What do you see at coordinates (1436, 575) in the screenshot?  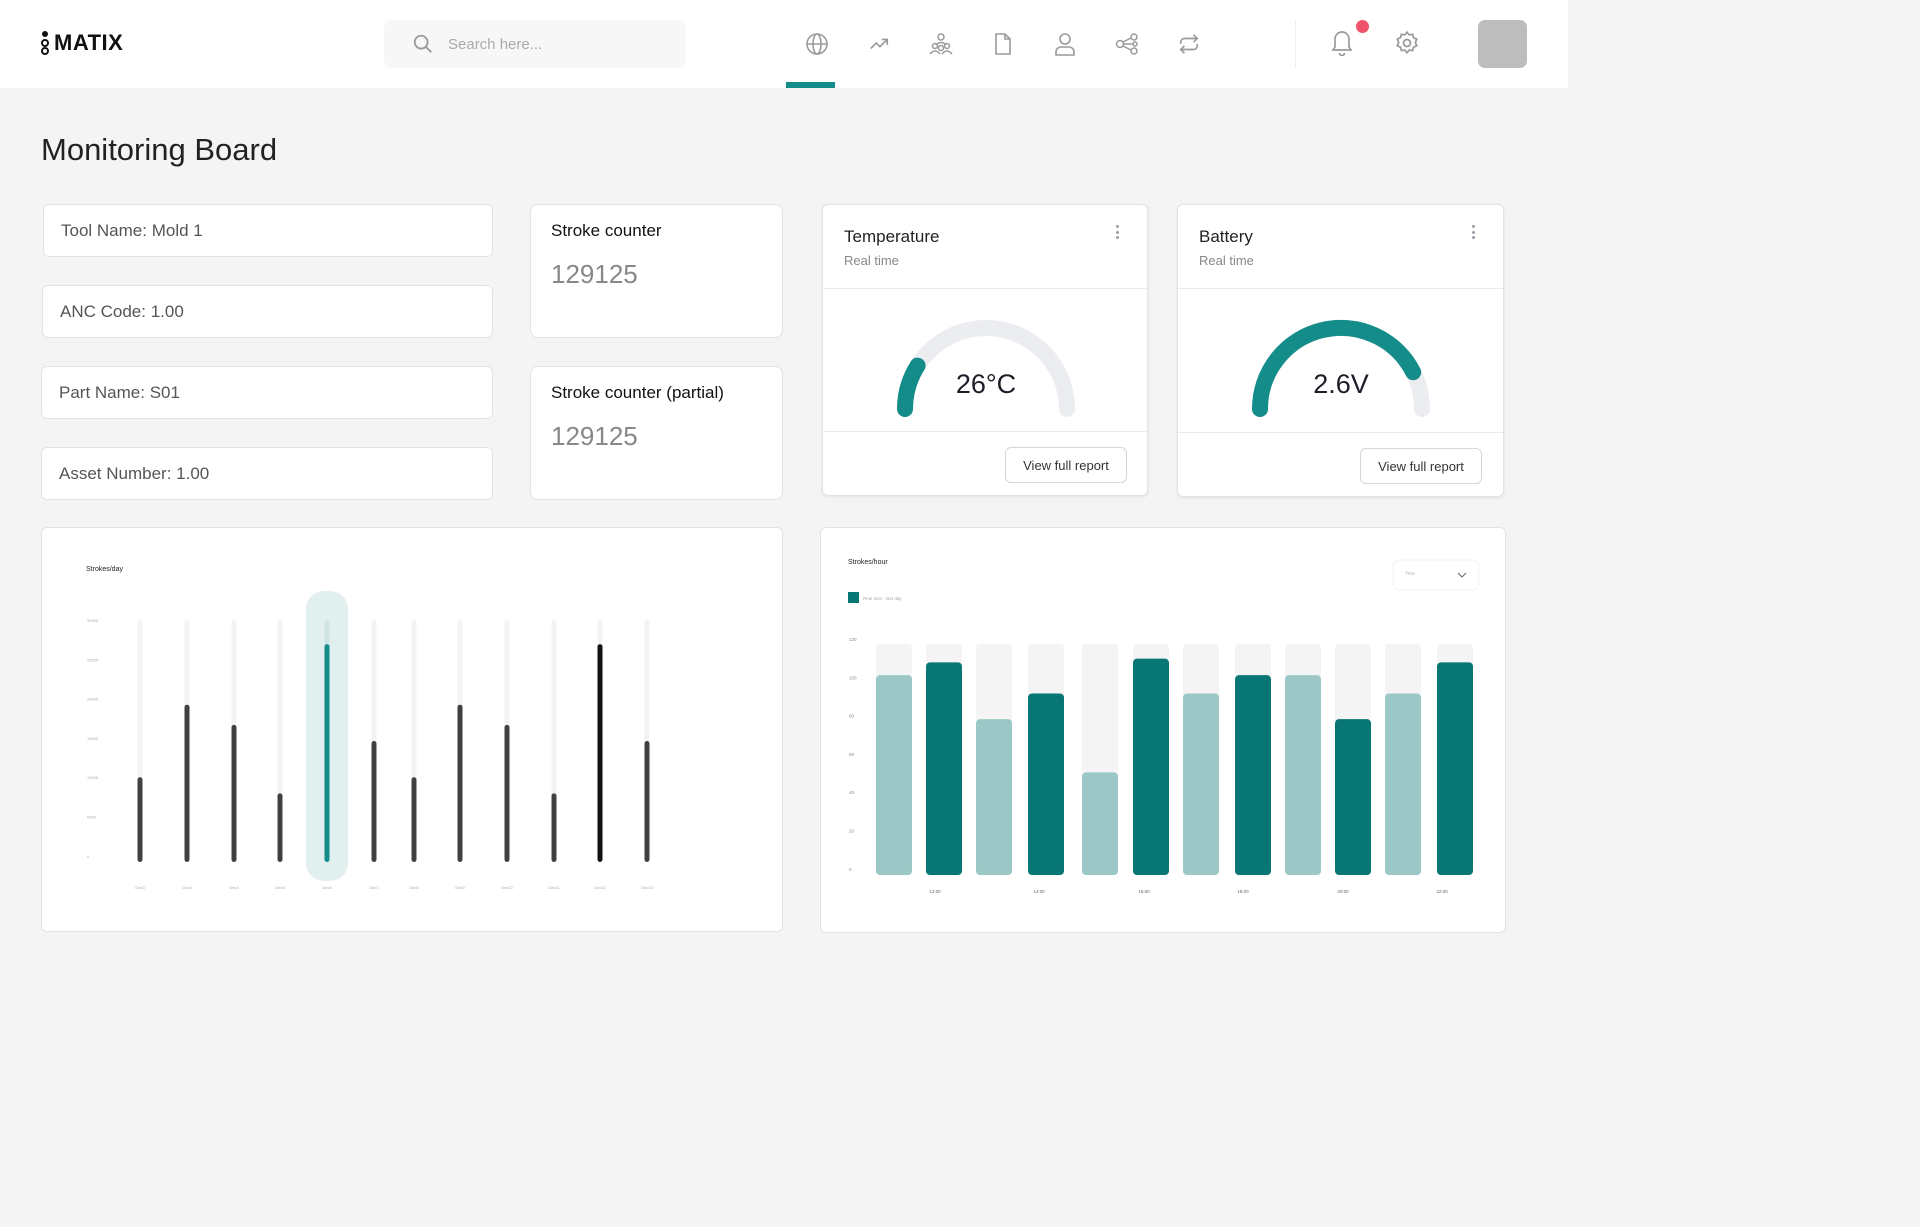 I see `period-dropdown: Year` at bounding box center [1436, 575].